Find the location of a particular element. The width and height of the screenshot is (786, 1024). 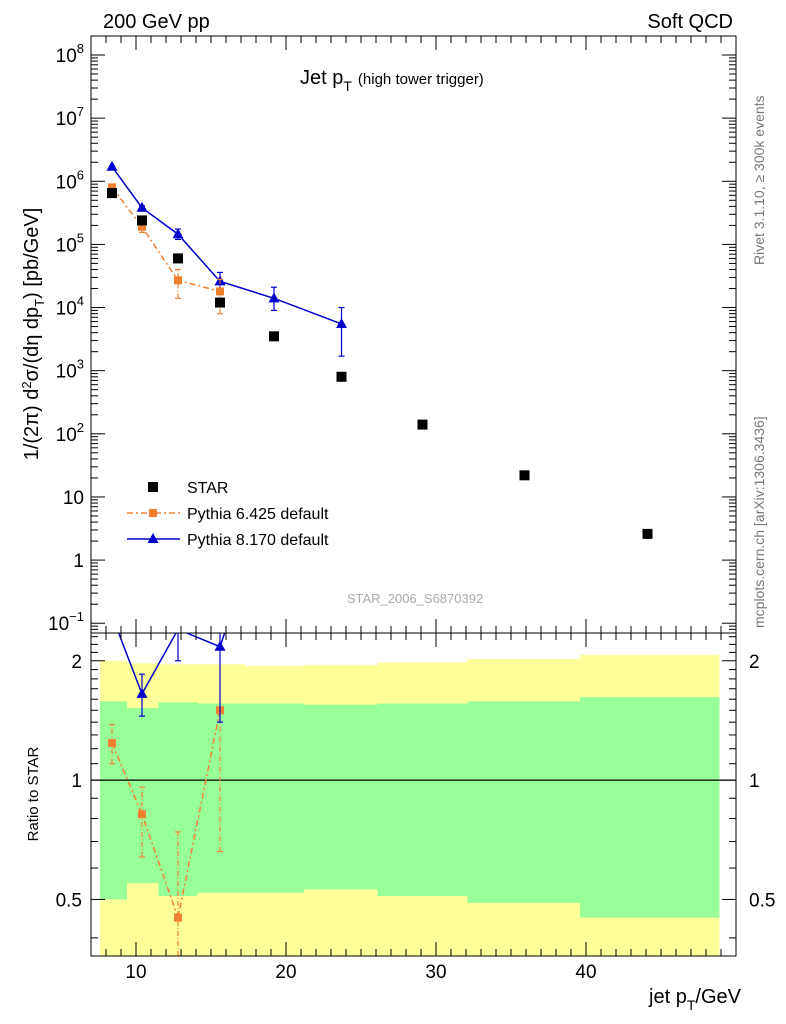

top-ylabel: 1/(2π) d2σ/(dη dpT) [pb/GeV] is located at coordinates (33, 334).